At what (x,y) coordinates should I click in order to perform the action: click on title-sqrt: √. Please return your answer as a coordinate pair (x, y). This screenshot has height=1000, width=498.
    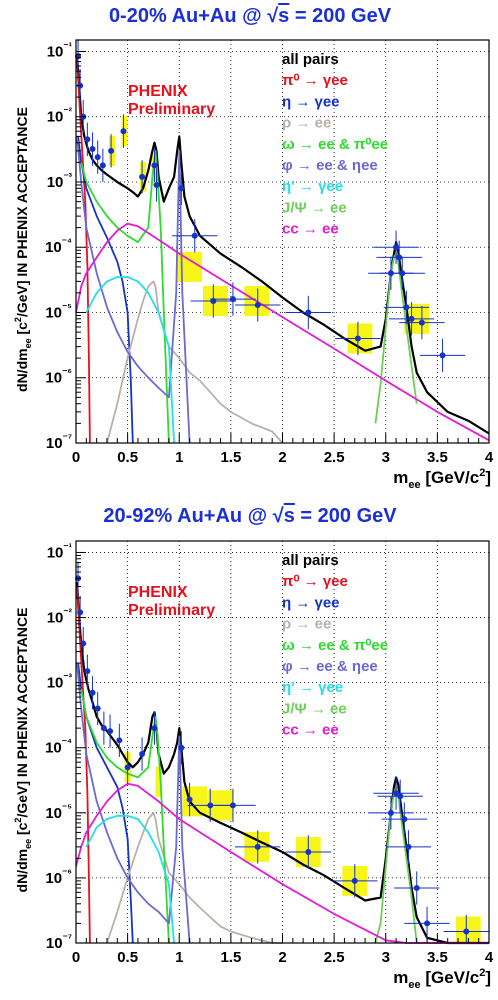
    Looking at the image, I should click on (273, 16).